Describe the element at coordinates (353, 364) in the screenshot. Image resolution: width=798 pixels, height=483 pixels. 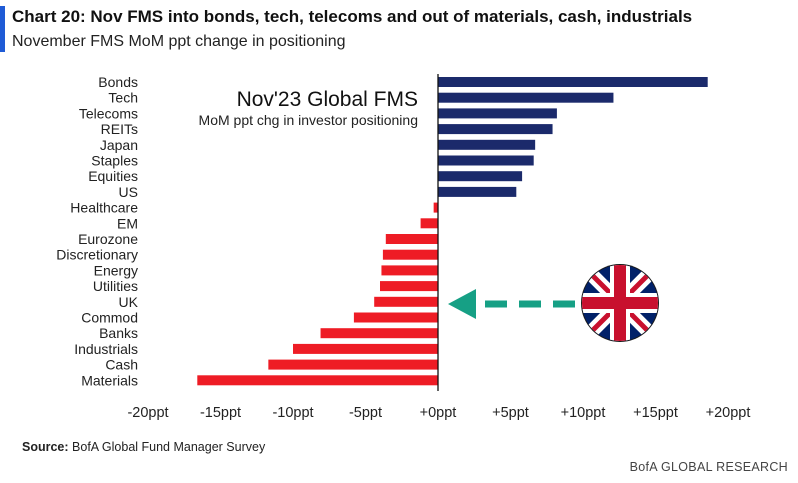
I see `bar-cash` at that location.